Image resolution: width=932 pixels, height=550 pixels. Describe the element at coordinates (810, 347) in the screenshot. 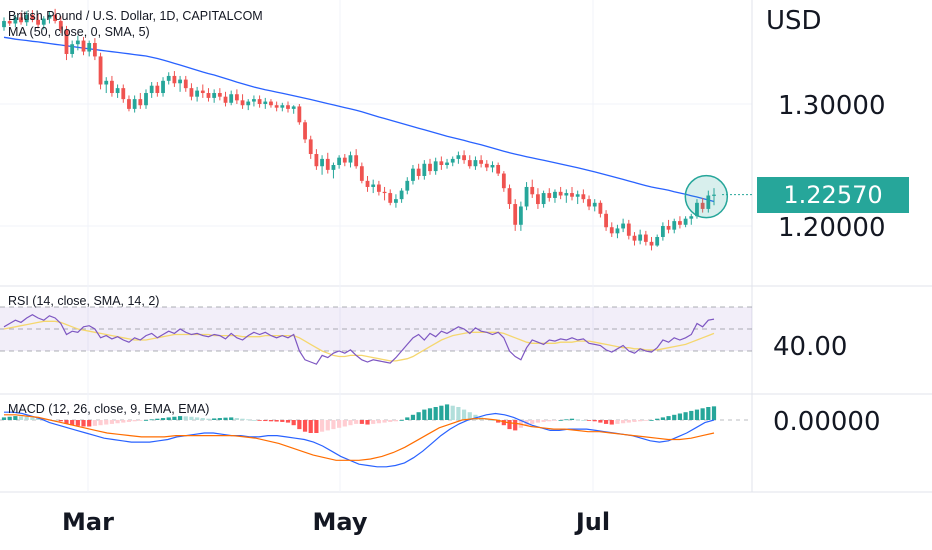

I see `rsi-tick: 40.00` at that location.